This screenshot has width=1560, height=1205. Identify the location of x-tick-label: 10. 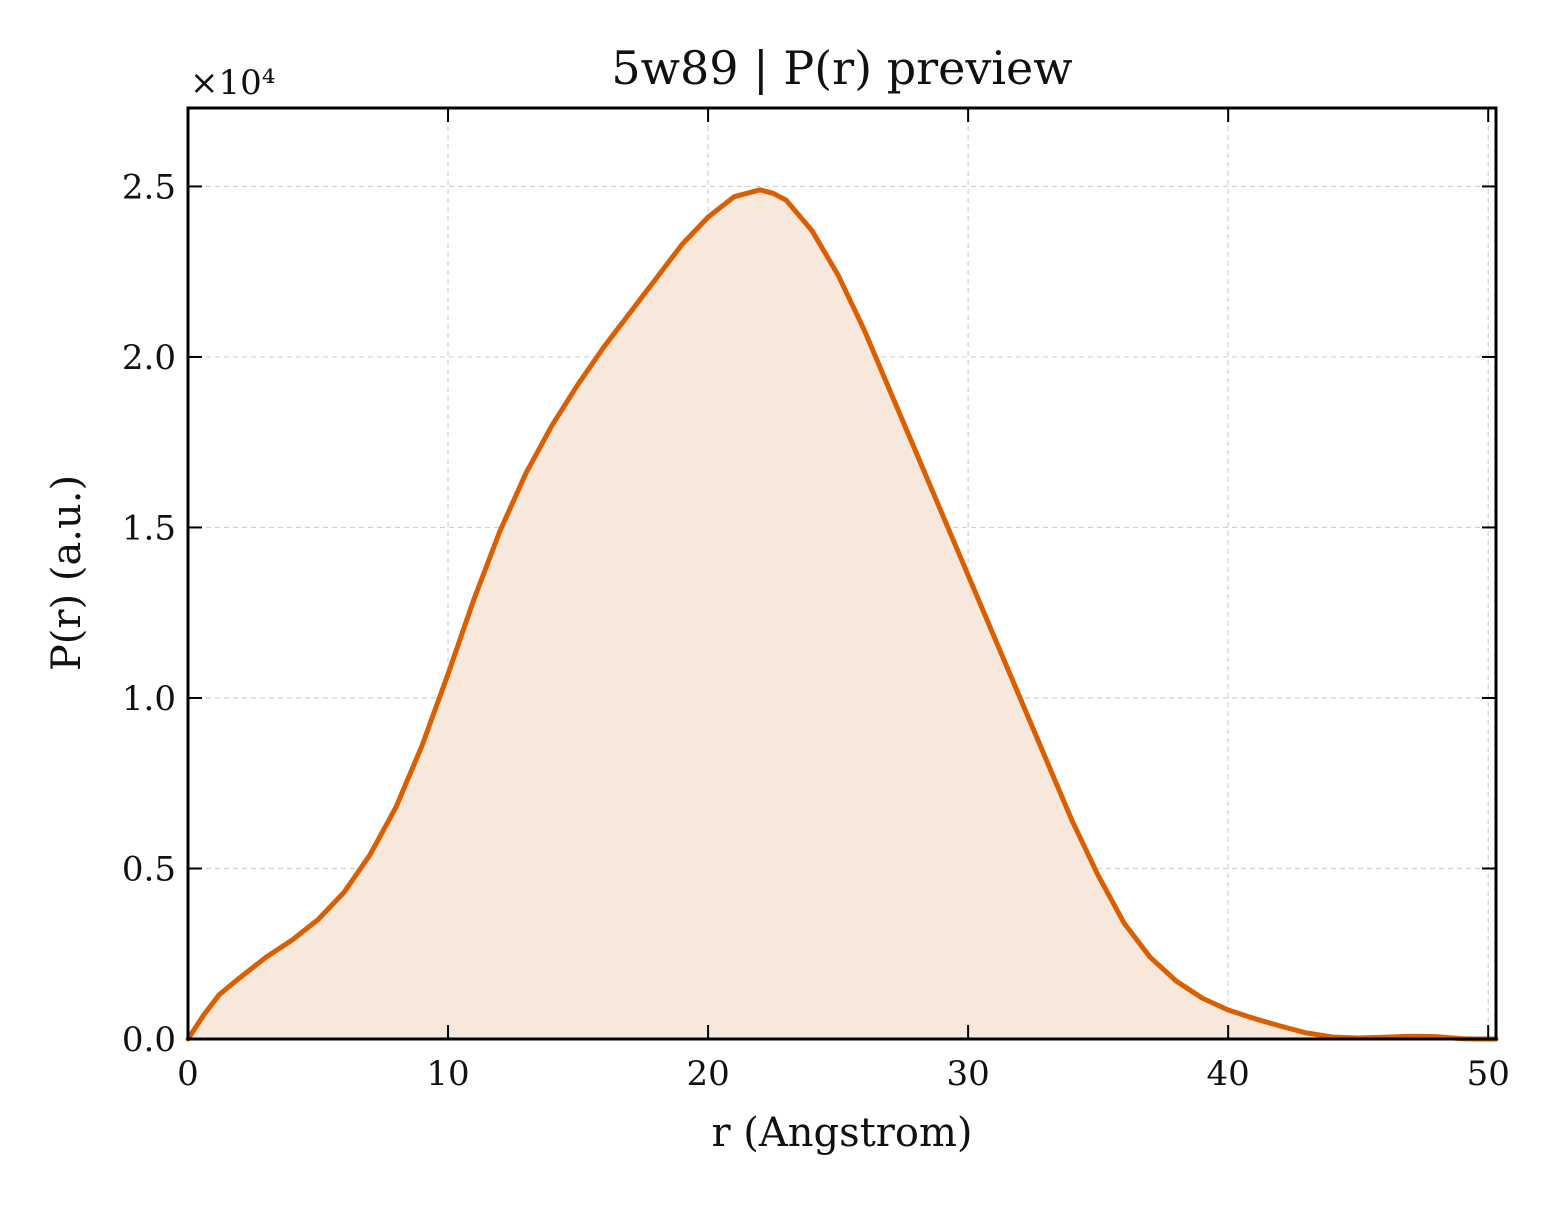
(447, 1074).